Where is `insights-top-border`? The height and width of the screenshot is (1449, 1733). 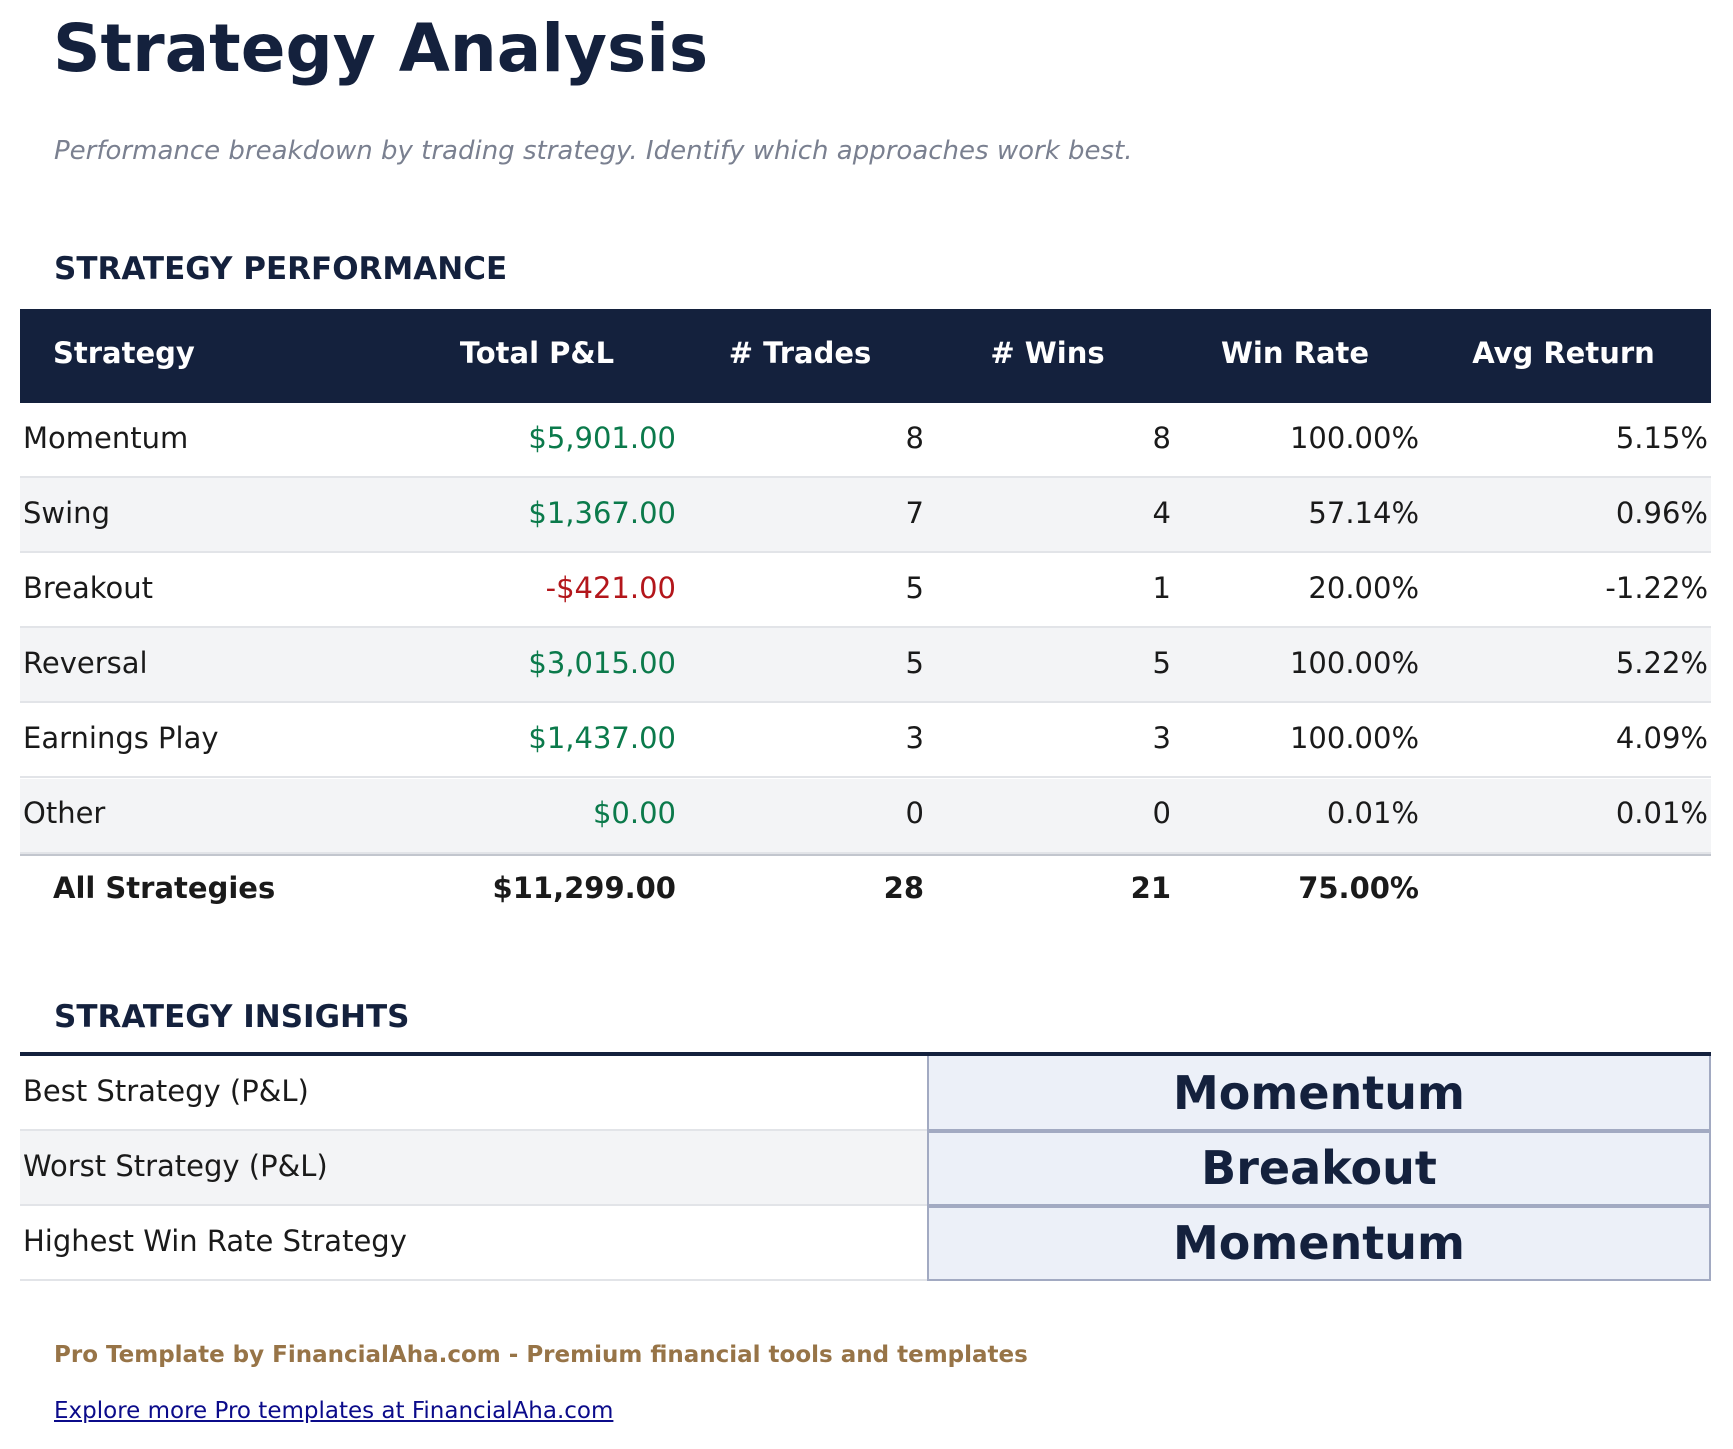 insights-top-border is located at coordinates (865, 1054).